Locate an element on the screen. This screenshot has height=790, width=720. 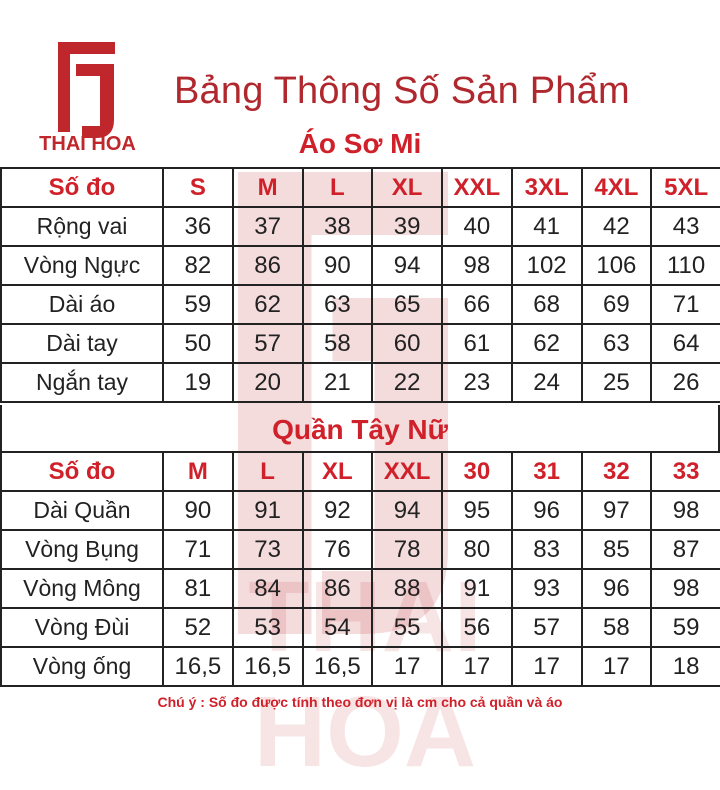
size-value: 43 is located at coordinates (685, 226).